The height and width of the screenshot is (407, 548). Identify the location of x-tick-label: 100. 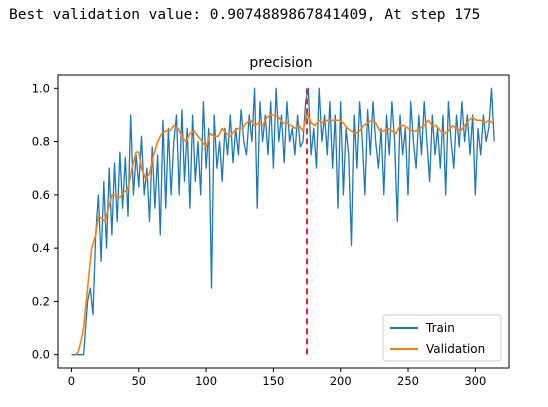
(206, 381).